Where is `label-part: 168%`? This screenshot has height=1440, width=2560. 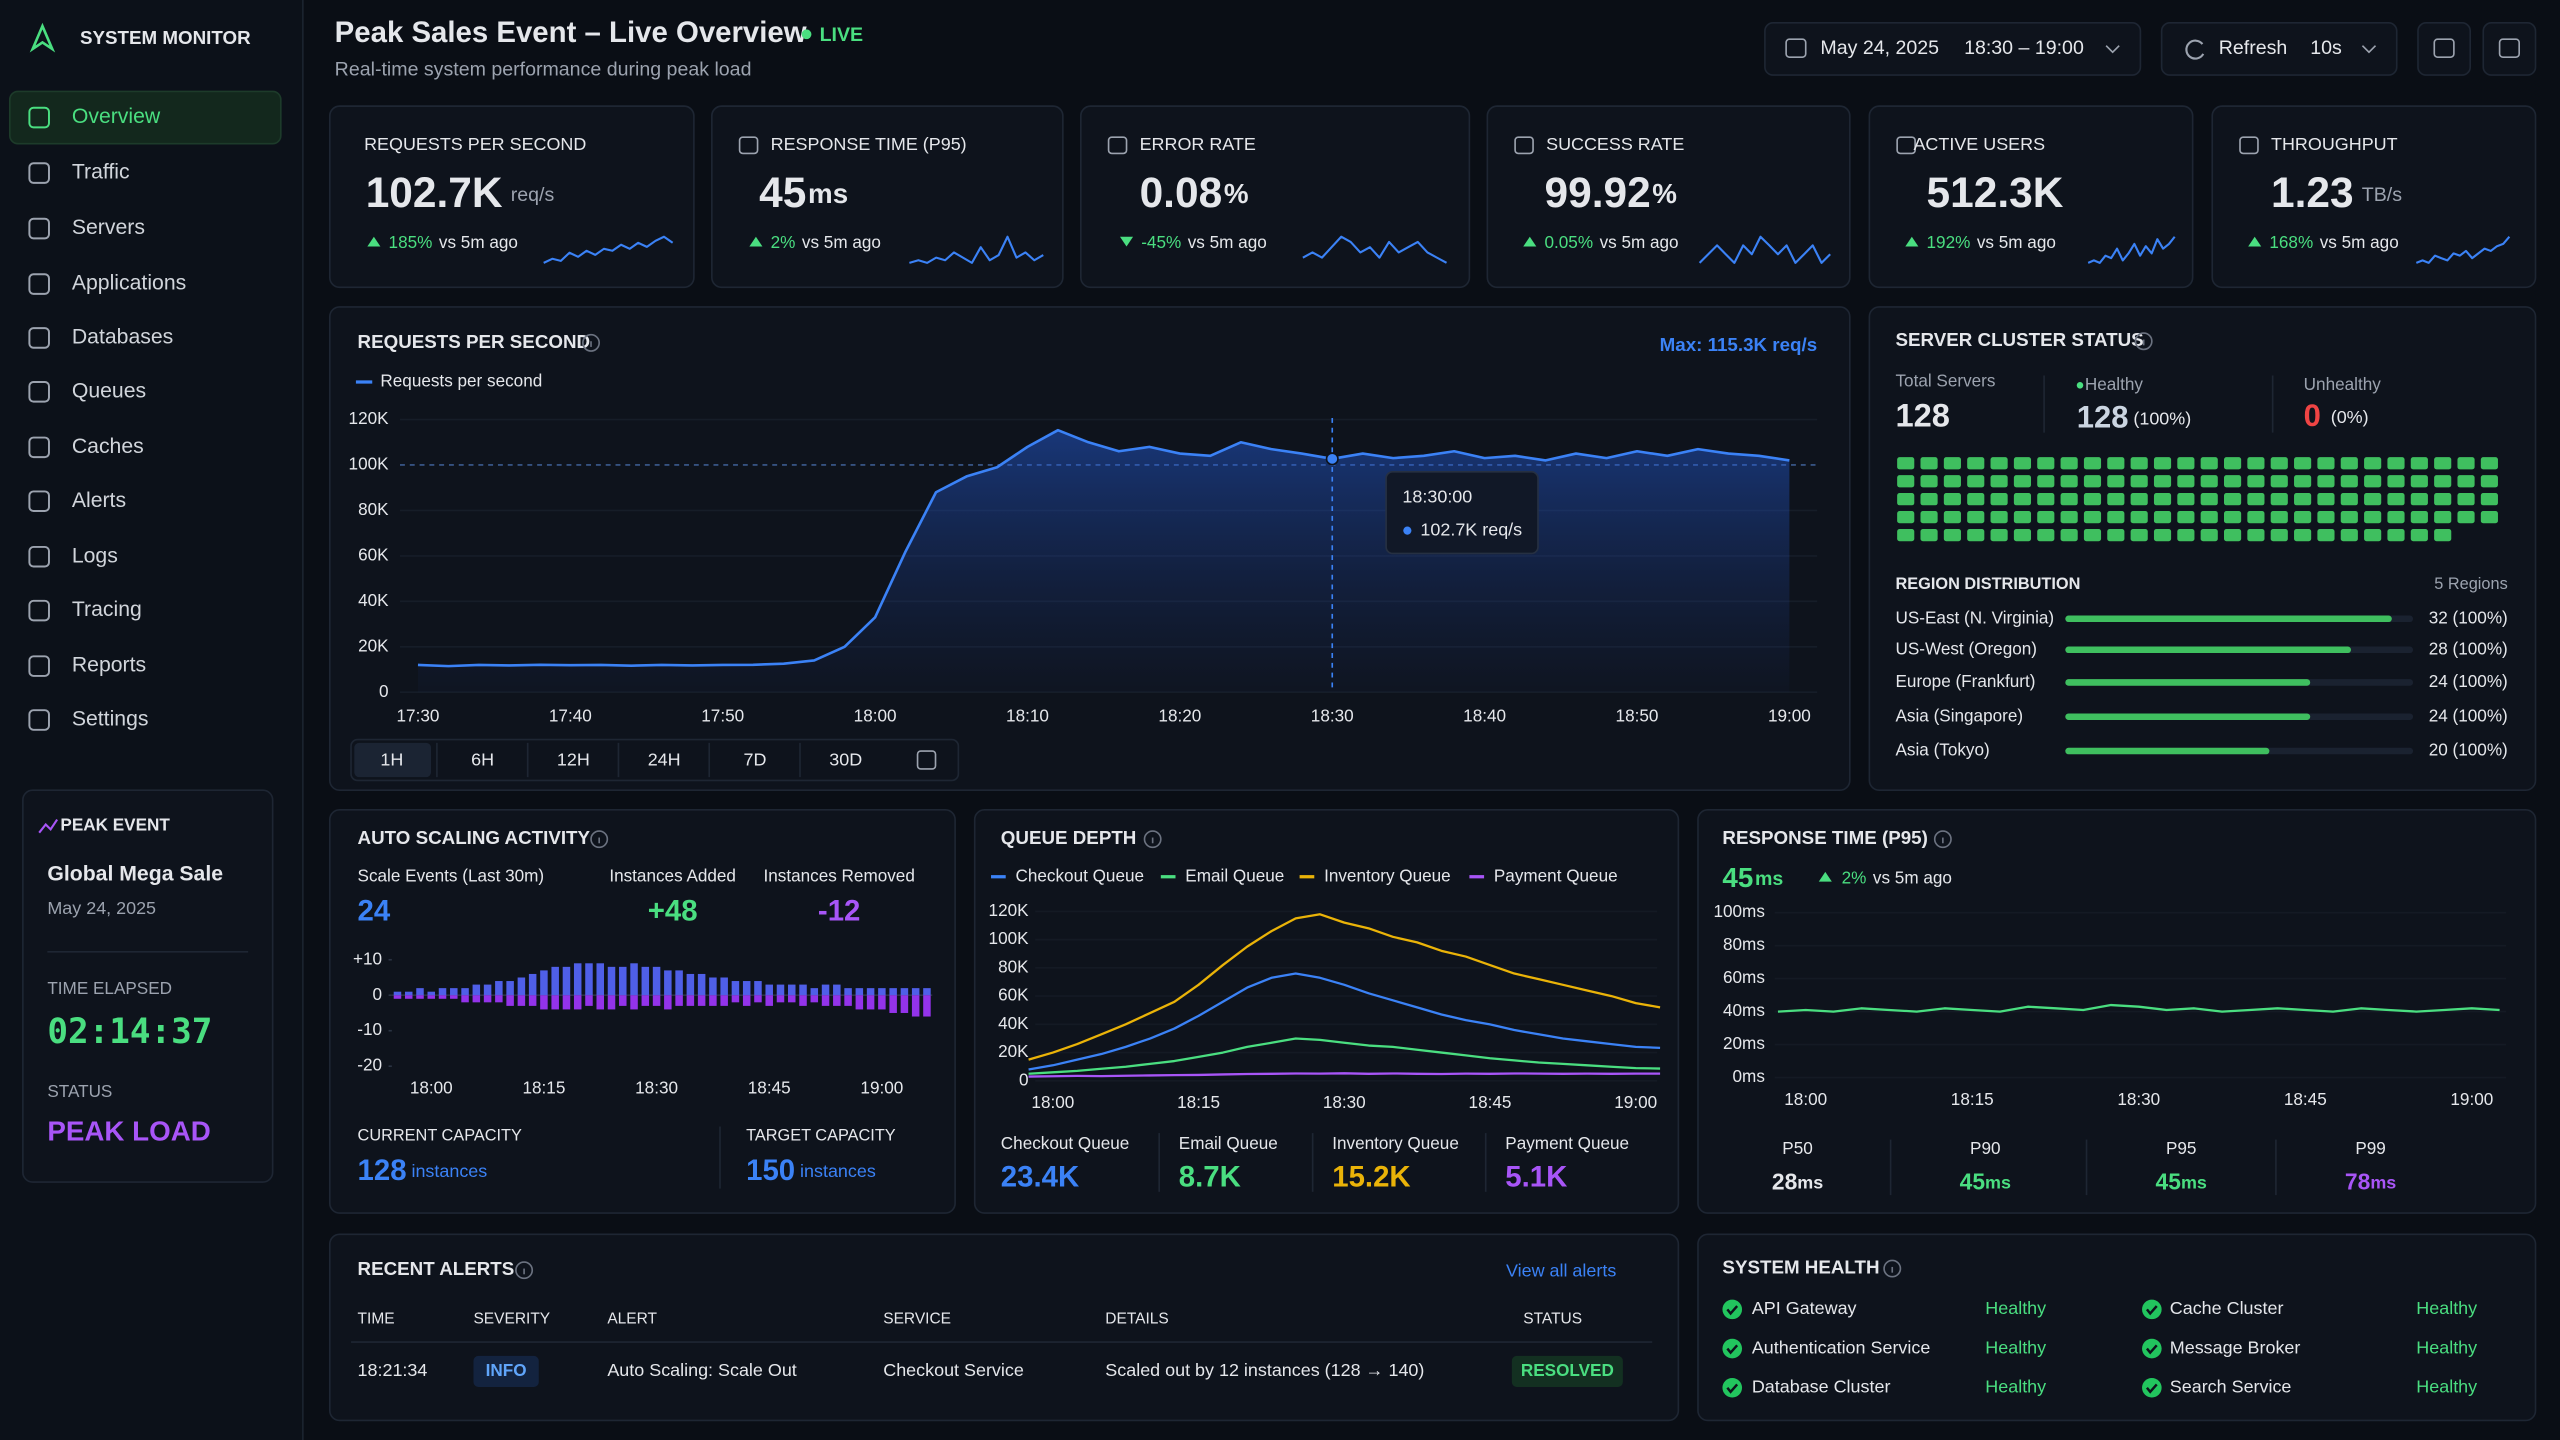 label-part: 168% is located at coordinates (2291, 242).